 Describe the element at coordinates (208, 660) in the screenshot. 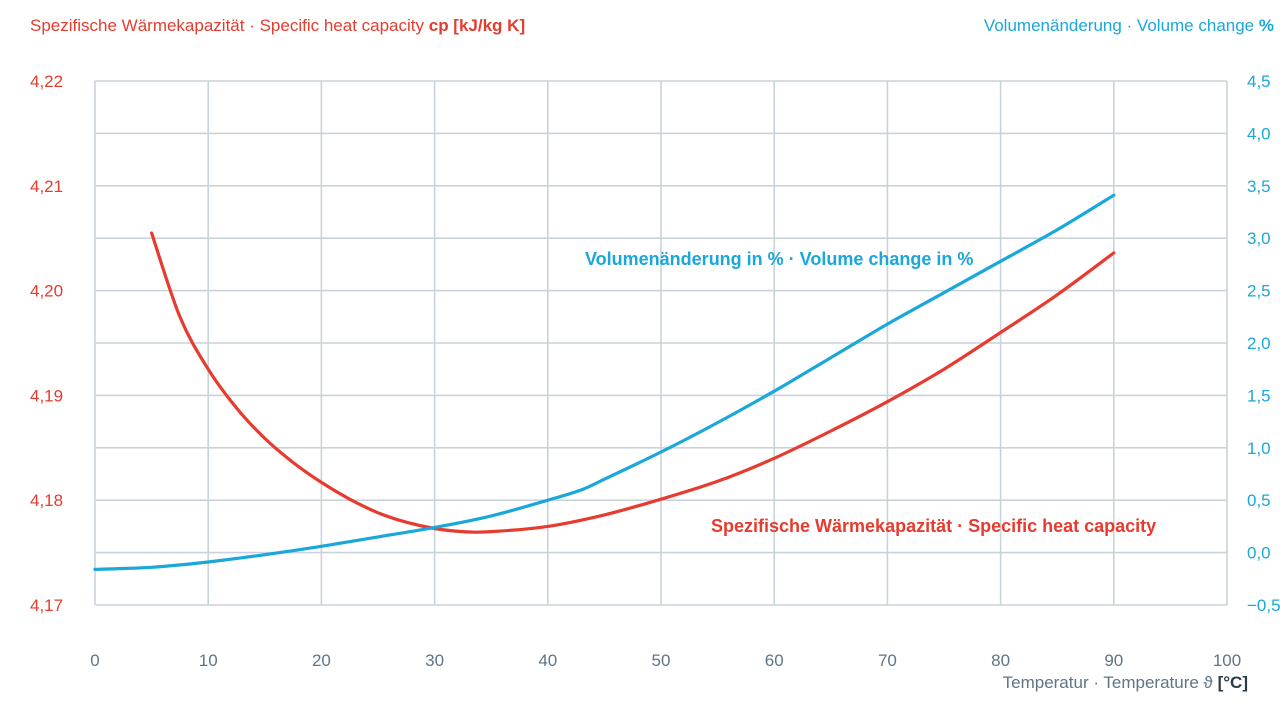

I see `x-tick-label: 10` at that location.